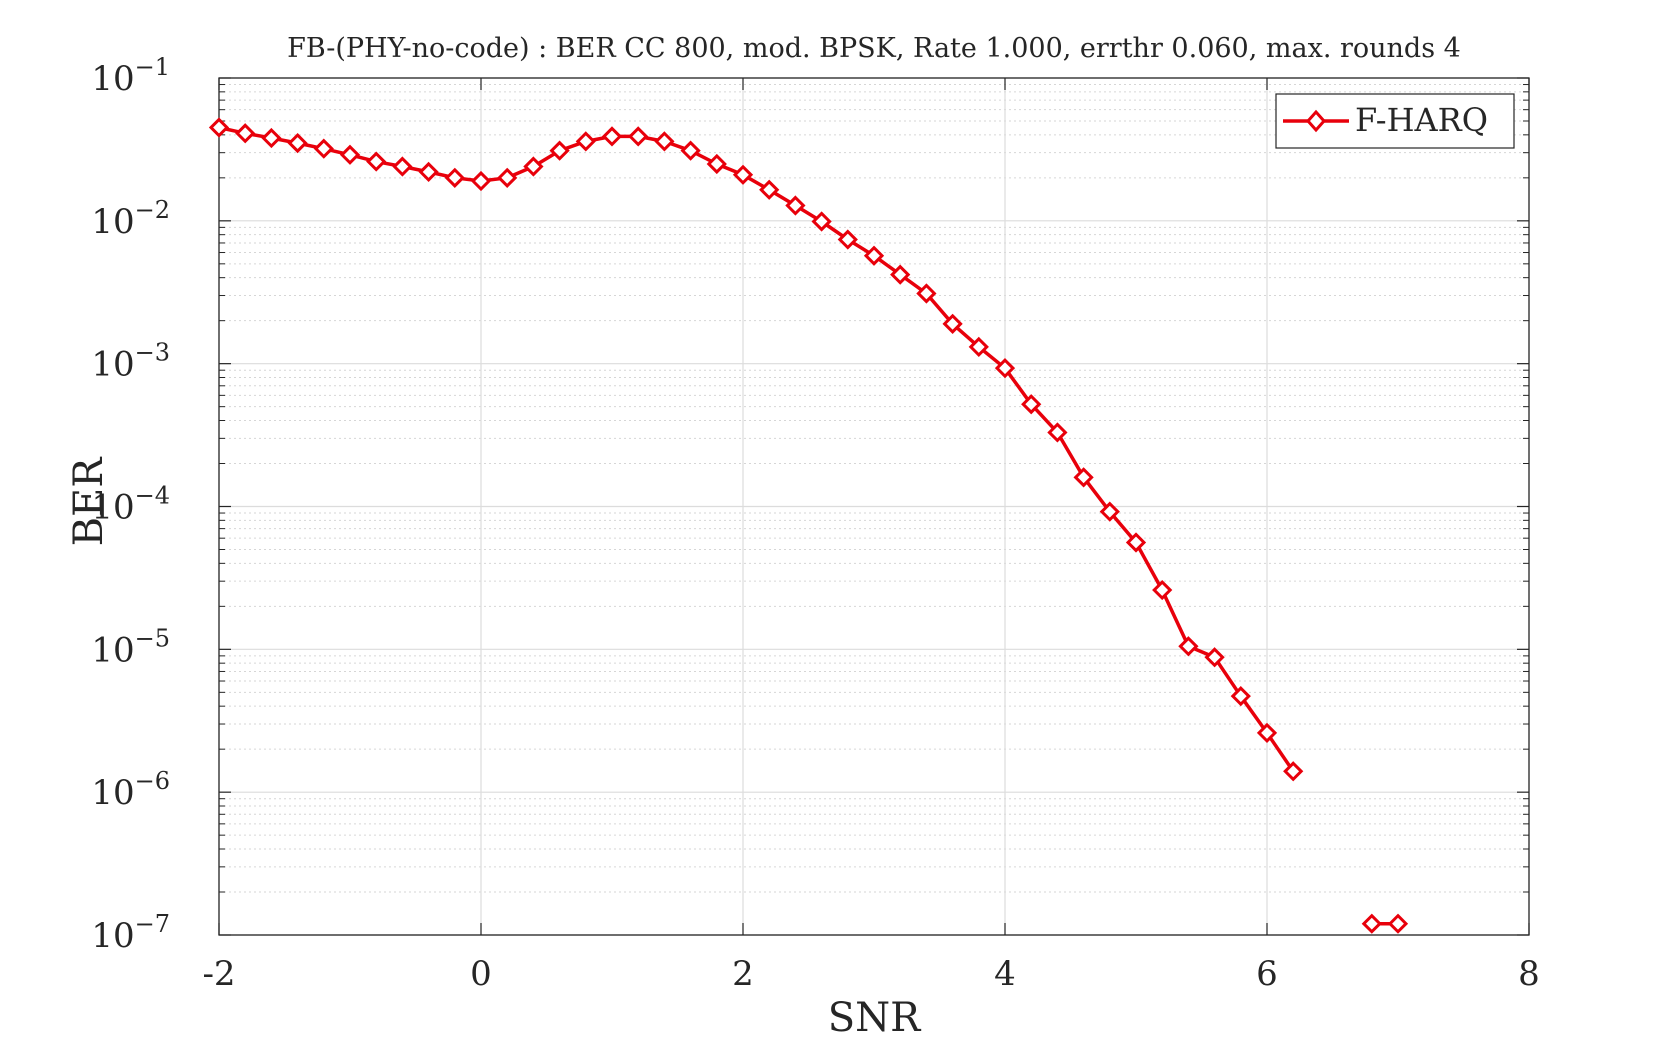 This screenshot has height=1047, width=1667. I want to click on x-tick-label: -2, so click(218, 974).